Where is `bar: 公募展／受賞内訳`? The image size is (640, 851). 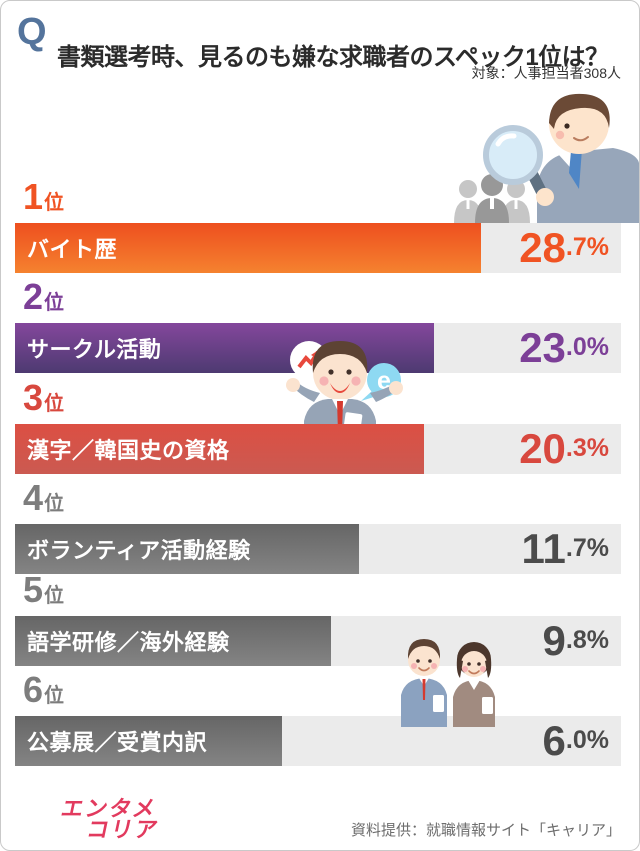 bar: 公募展／受賞内訳 is located at coordinates (148, 741).